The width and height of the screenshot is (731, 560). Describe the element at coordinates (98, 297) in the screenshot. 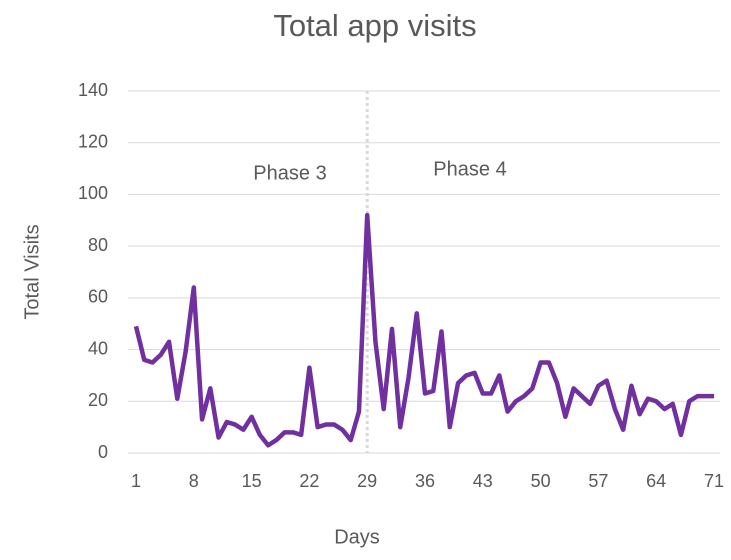

I see `y-tick-label: 60` at that location.